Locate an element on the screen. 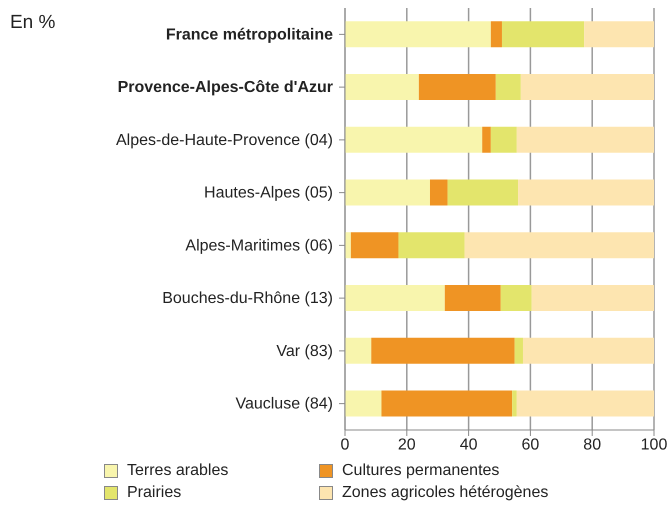 This screenshot has width=668, height=517. text: En % is located at coordinates (33, 23).